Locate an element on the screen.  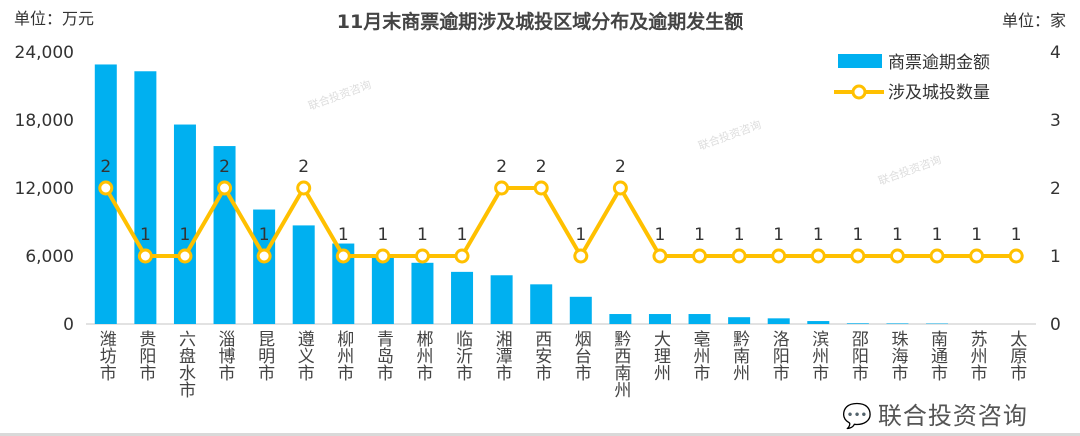
category-label: 黔南州 is located at coordinates (739, 355).